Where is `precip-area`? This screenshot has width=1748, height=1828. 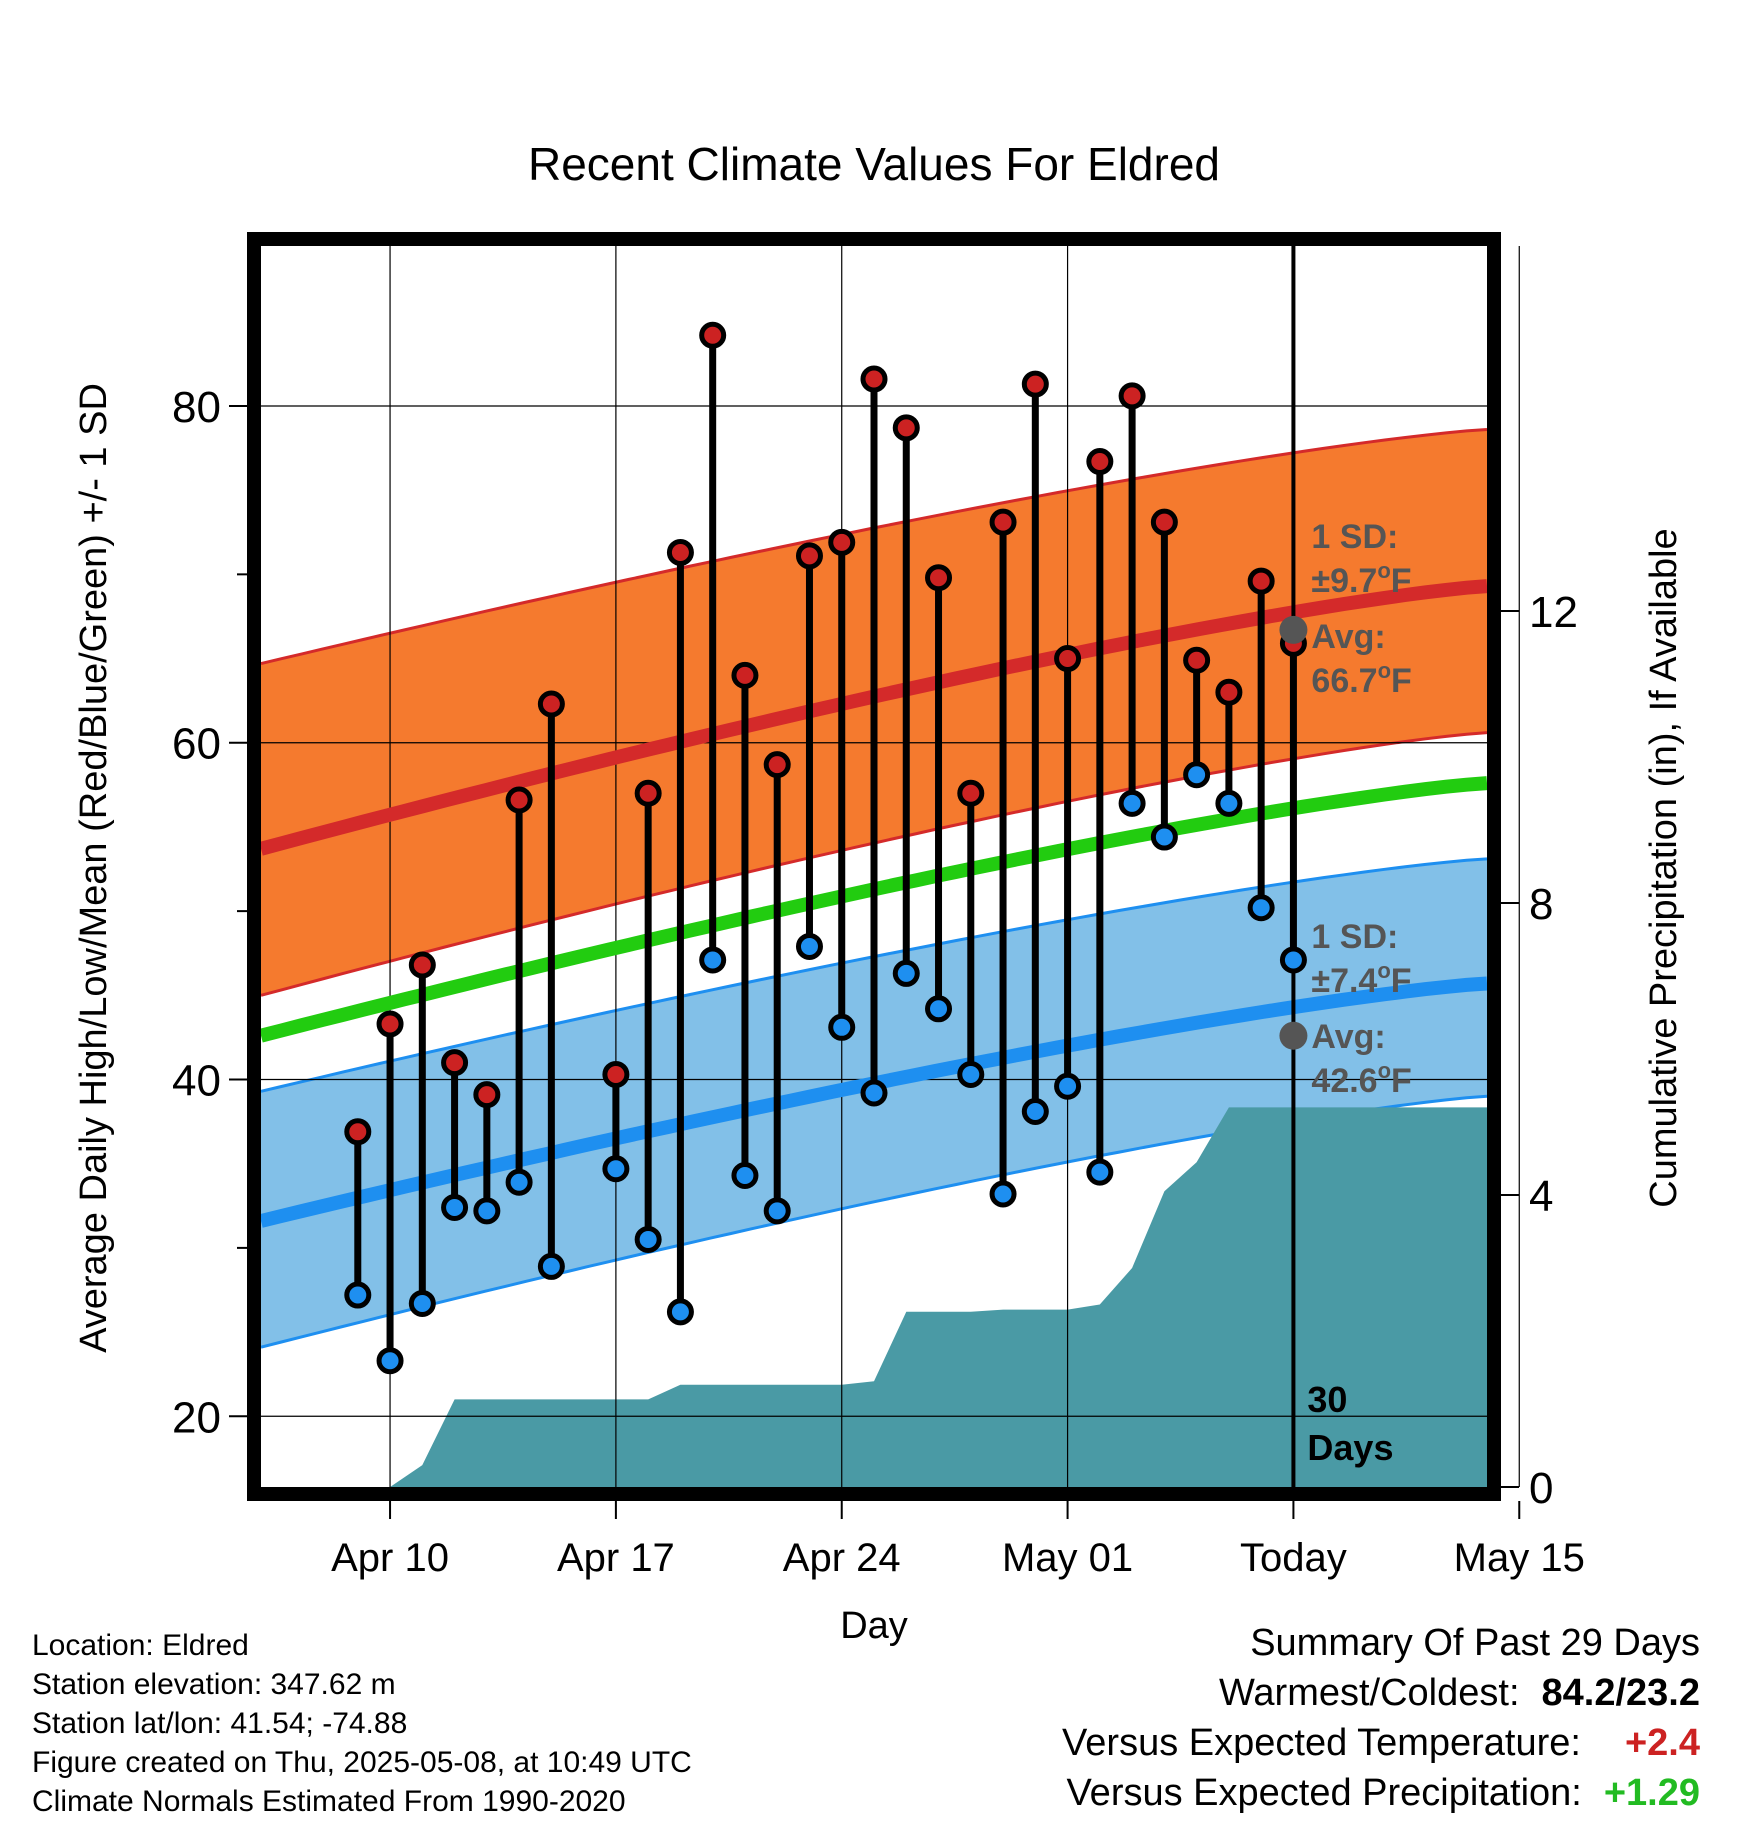
precip-area is located at coordinates (922, 1297).